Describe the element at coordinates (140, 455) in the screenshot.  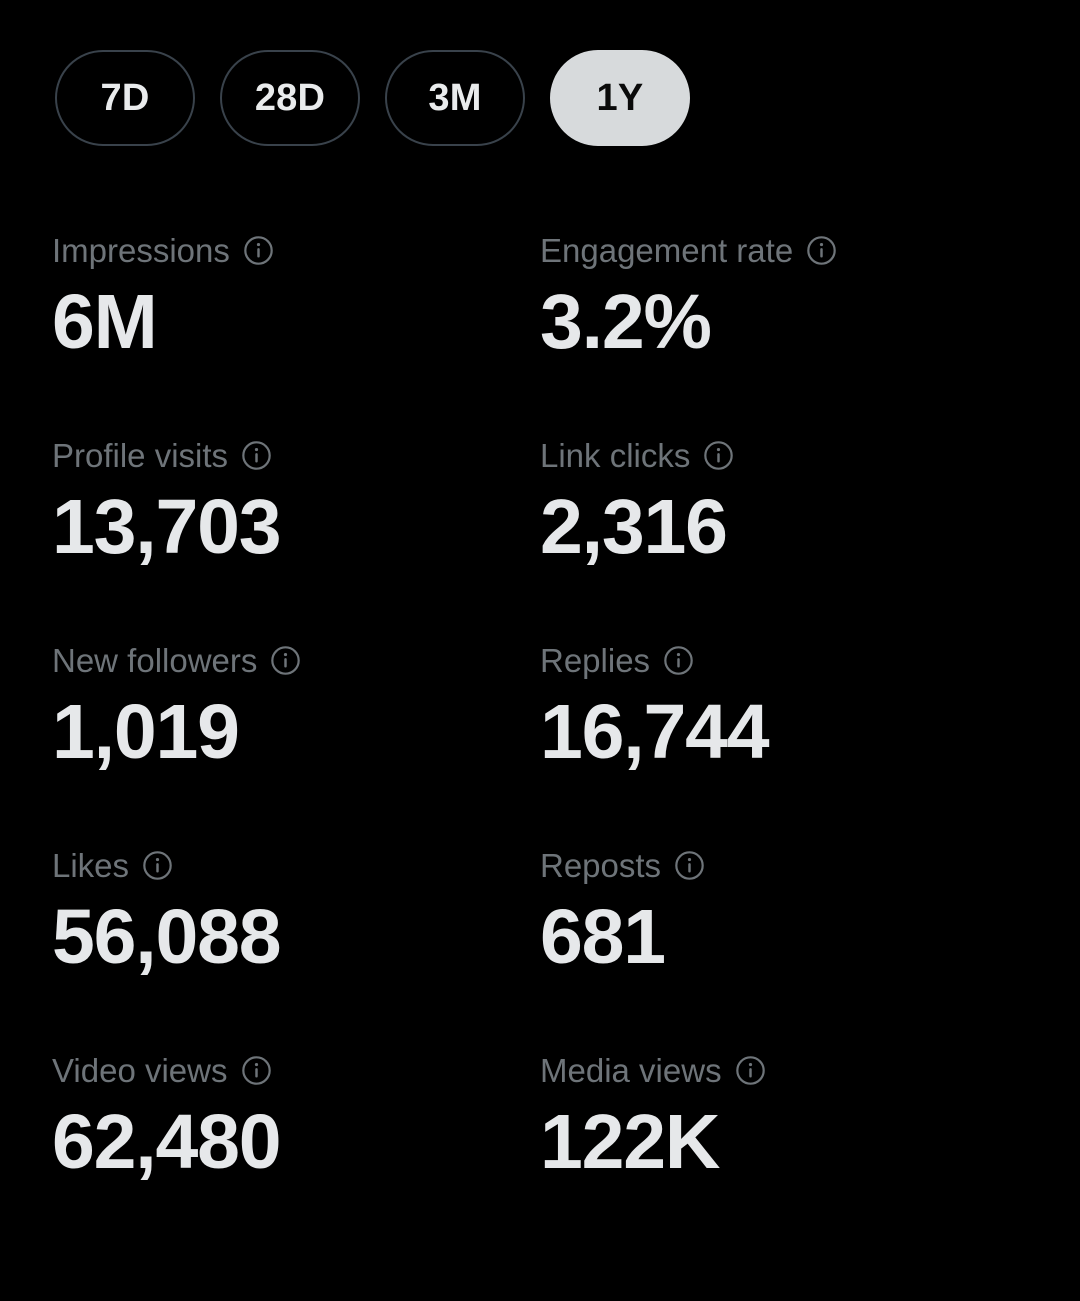
I see `metric-label: Profile visits` at that location.